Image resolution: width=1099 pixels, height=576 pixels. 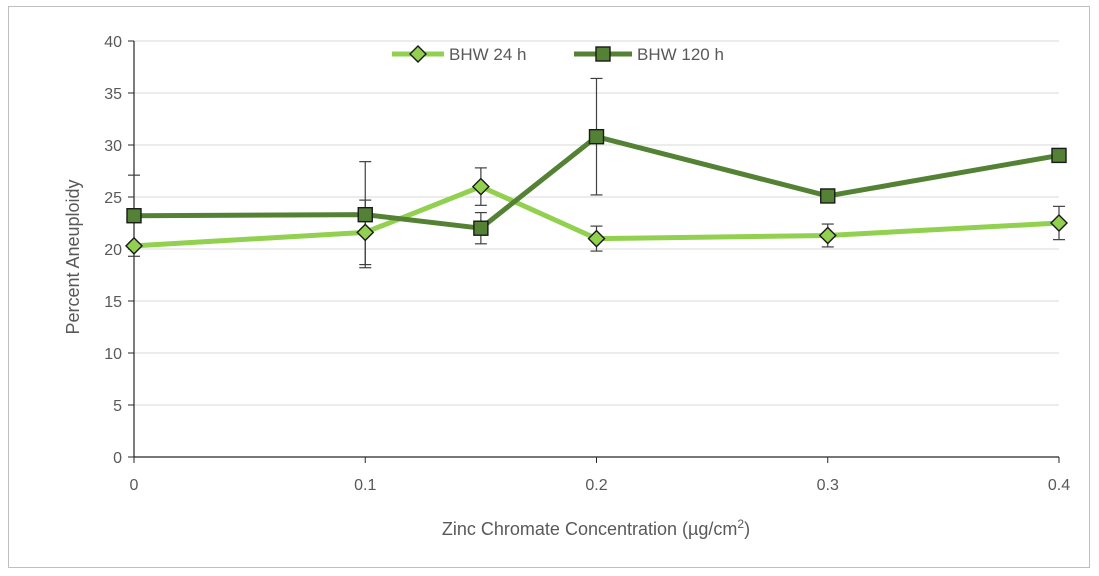 I want to click on x-tick-labels: 0 0.1 0.2 0.3 0.4, so click(x=600, y=485).